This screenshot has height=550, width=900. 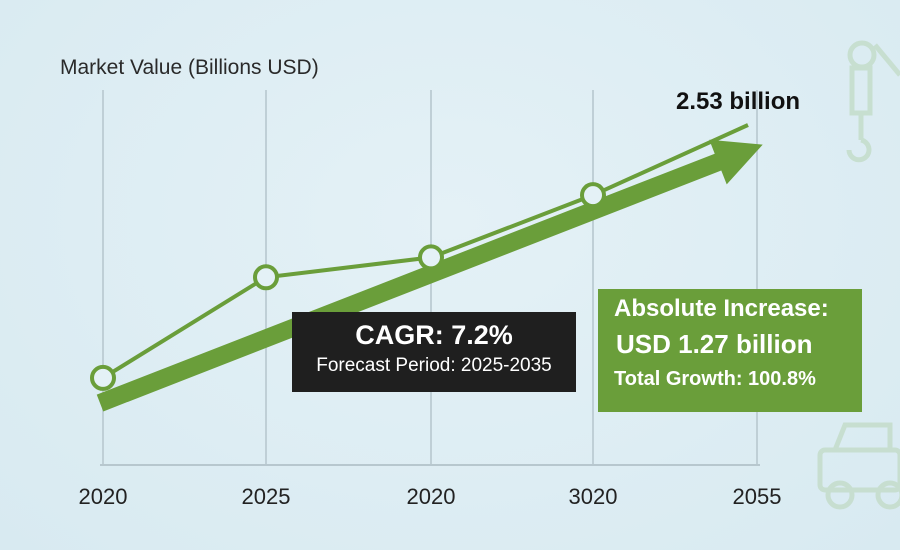 I want to click on y-axis-label: Market Value (Billions USD), so click(x=189, y=67).